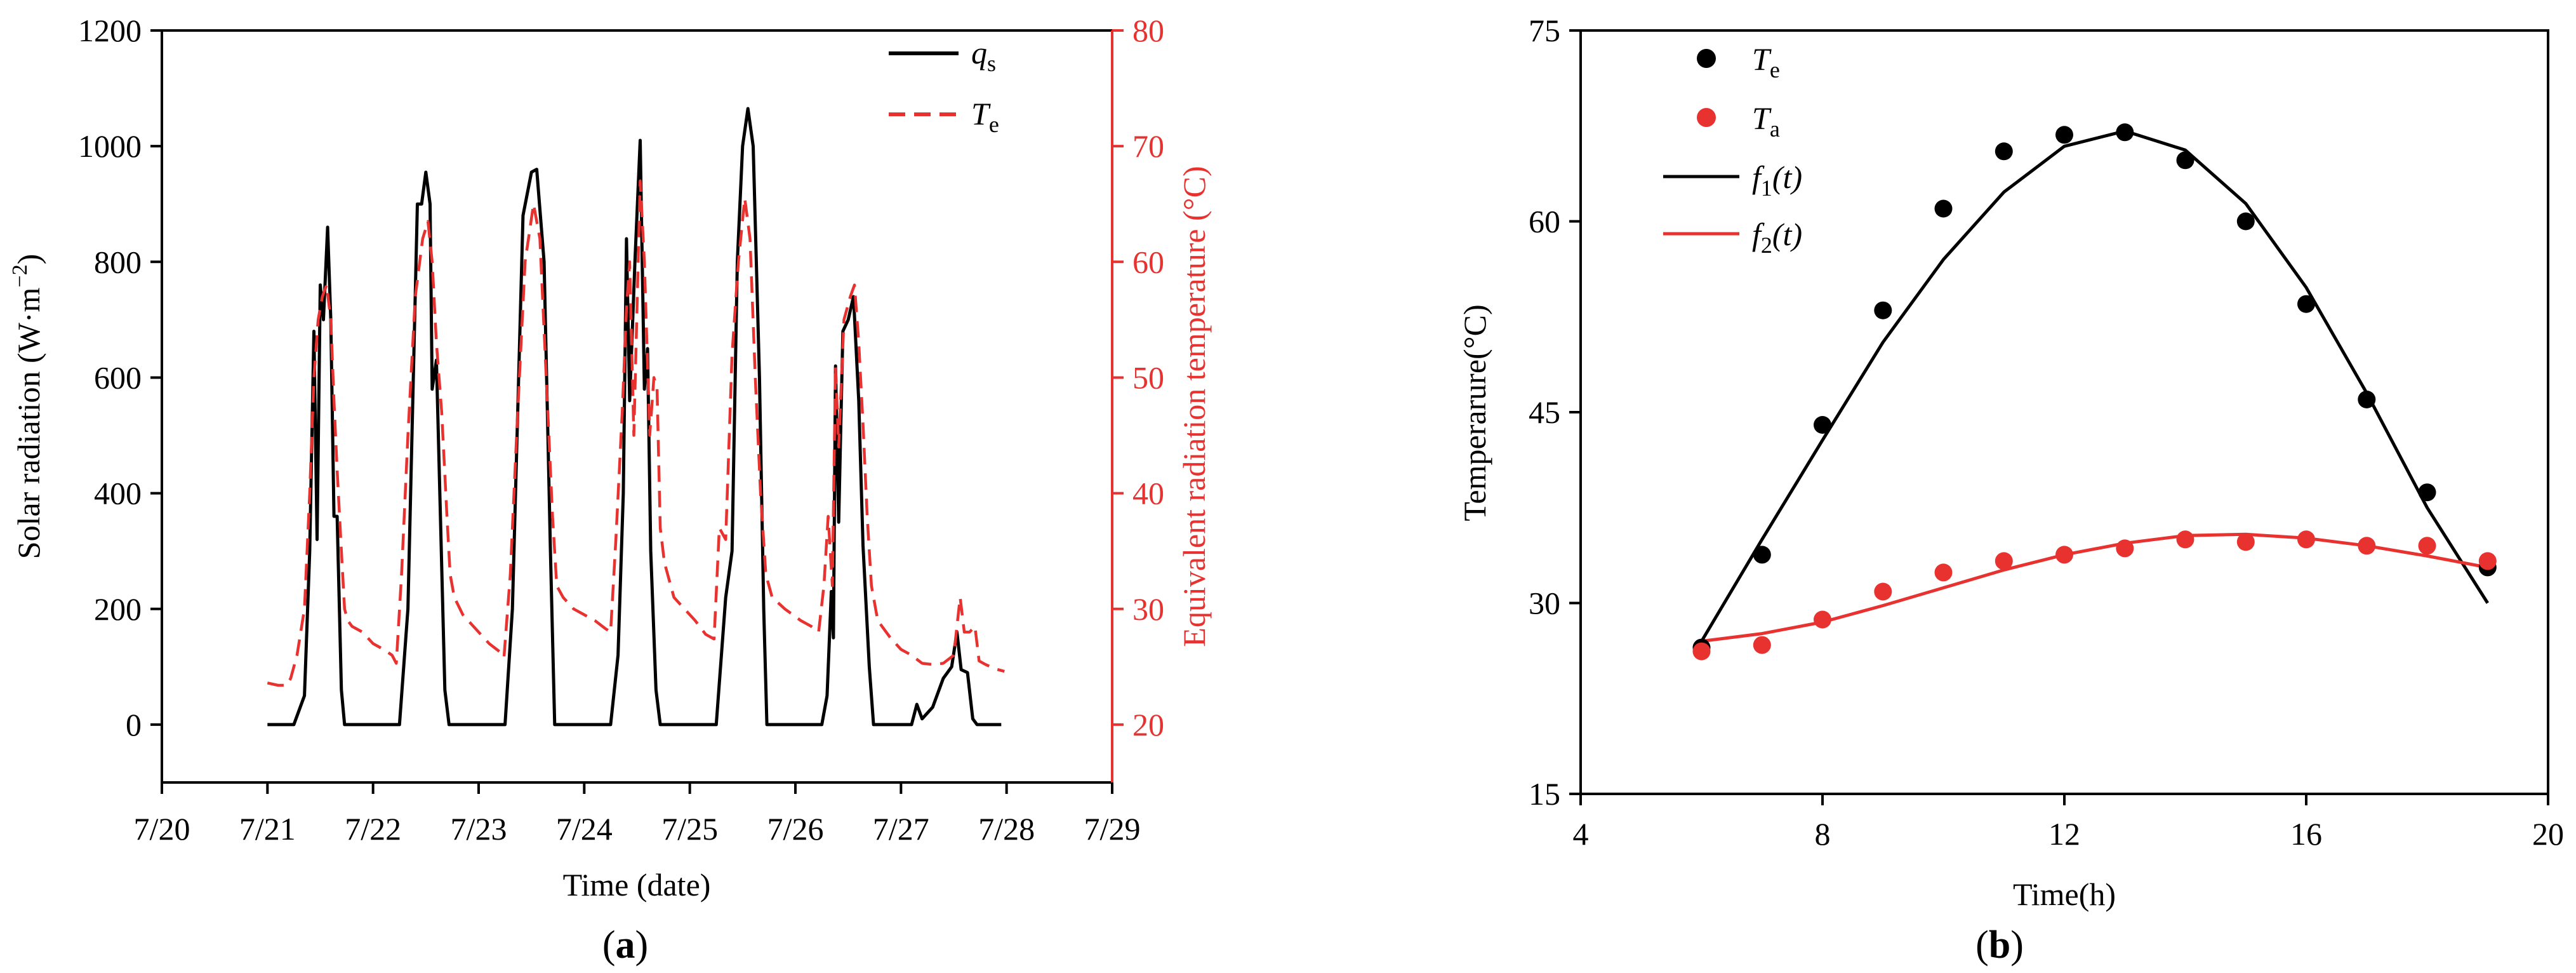  I want to click on x-tick-label: 7/20, so click(162, 829).